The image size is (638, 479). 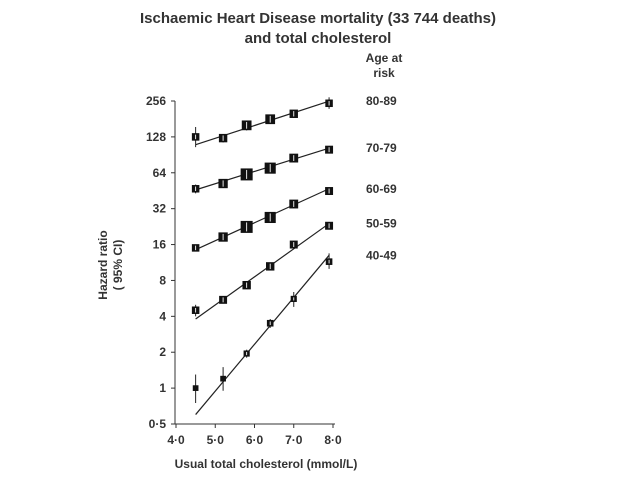 I want to click on series-label: 60-69, so click(x=381, y=189).